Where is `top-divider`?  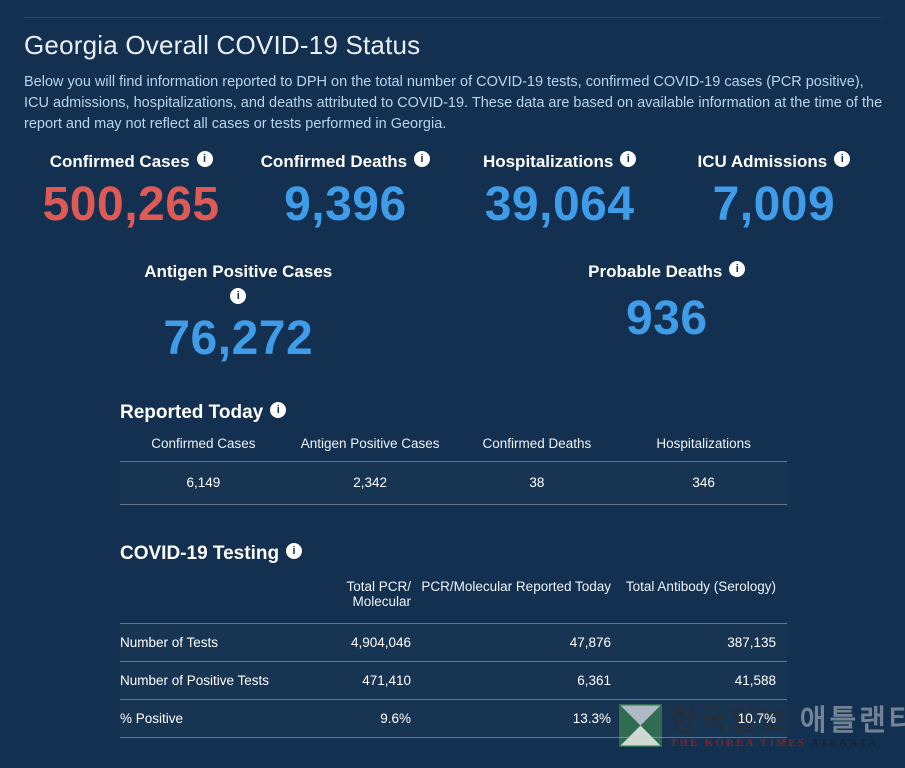 top-divider is located at coordinates (452, 17).